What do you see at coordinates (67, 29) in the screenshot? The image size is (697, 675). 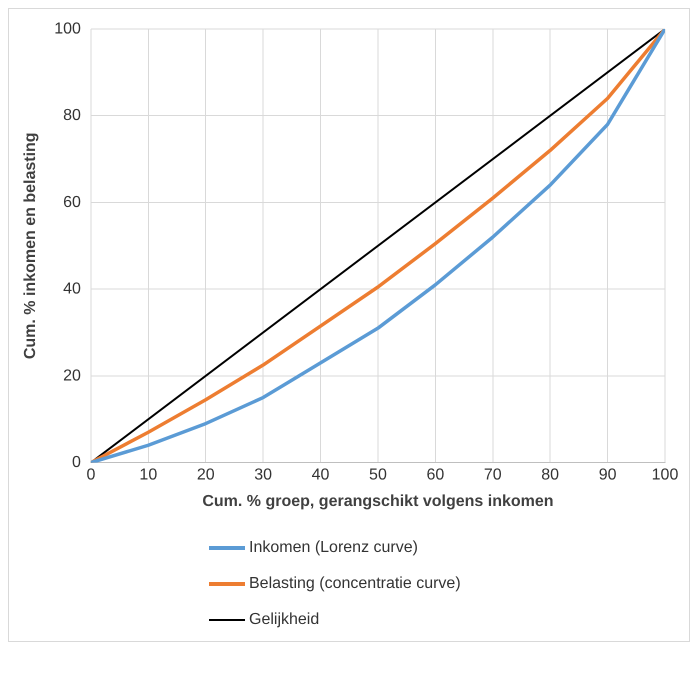 I see `y-tick-label: 100` at bounding box center [67, 29].